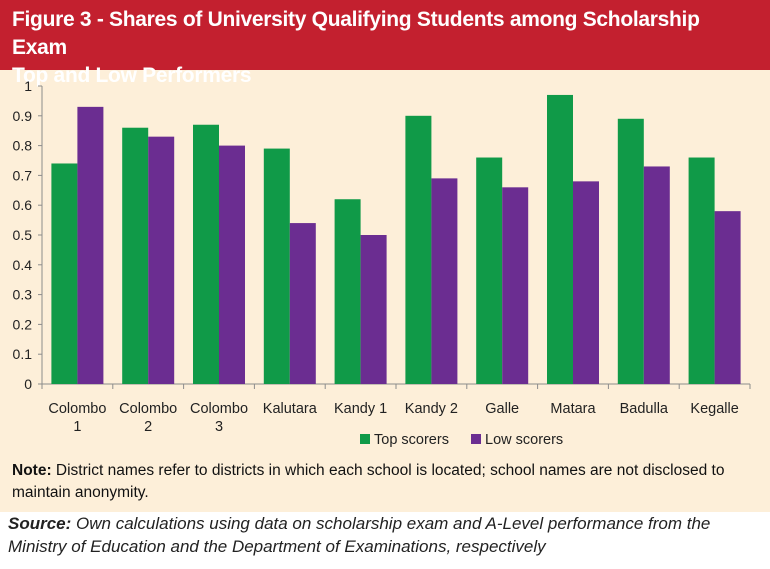  Describe the element at coordinates (23, 116) in the screenshot. I see `y-tick-label: 0.9` at that location.